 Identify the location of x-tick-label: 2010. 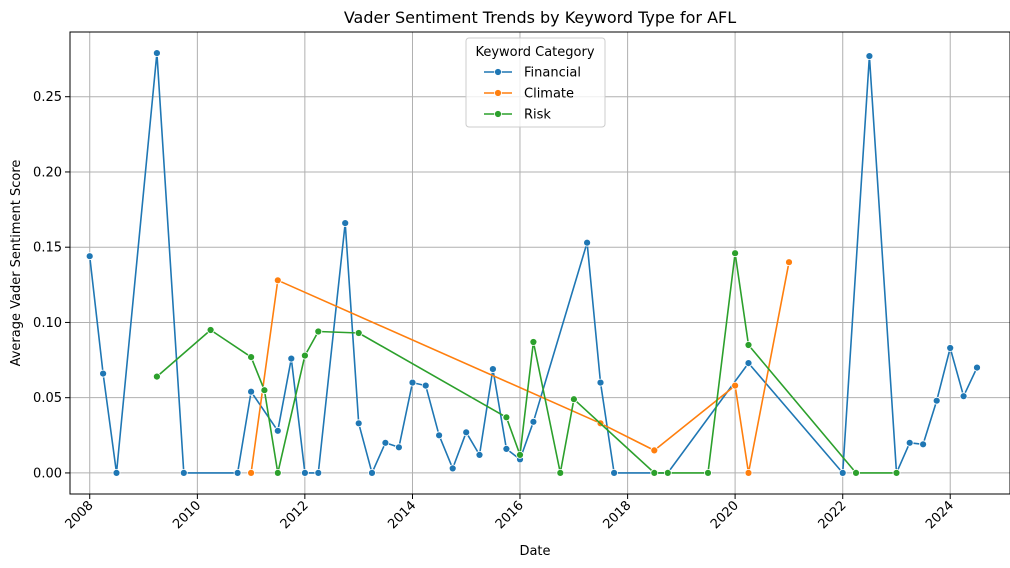
(187, 515).